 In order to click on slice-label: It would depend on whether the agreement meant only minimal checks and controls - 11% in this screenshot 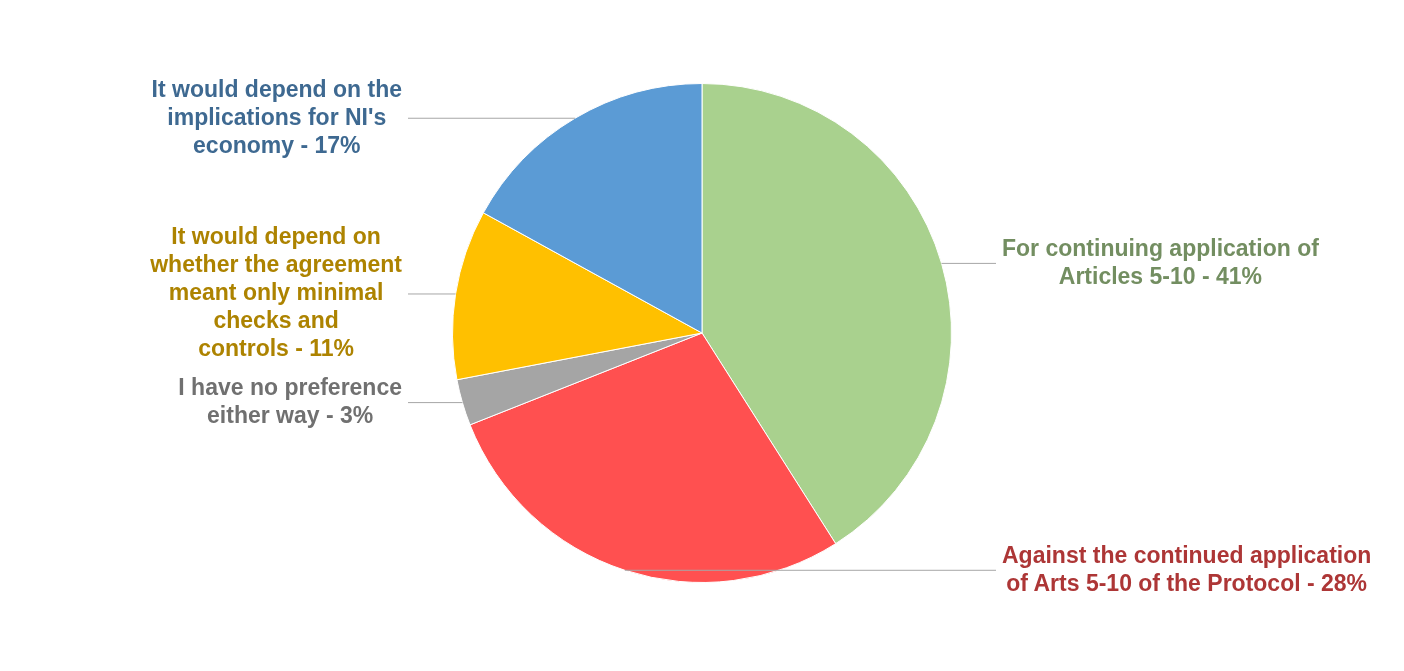, I will do `click(276, 292)`.